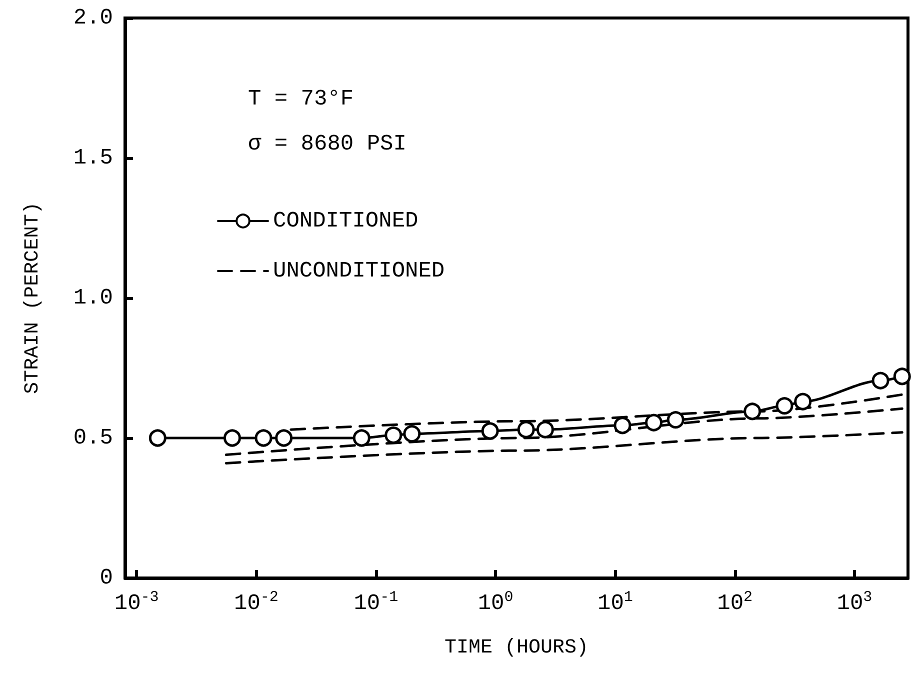  What do you see at coordinates (93, 158) in the screenshot?
I see `y-tick-label: 1.5` at bounding box center [93, 158].